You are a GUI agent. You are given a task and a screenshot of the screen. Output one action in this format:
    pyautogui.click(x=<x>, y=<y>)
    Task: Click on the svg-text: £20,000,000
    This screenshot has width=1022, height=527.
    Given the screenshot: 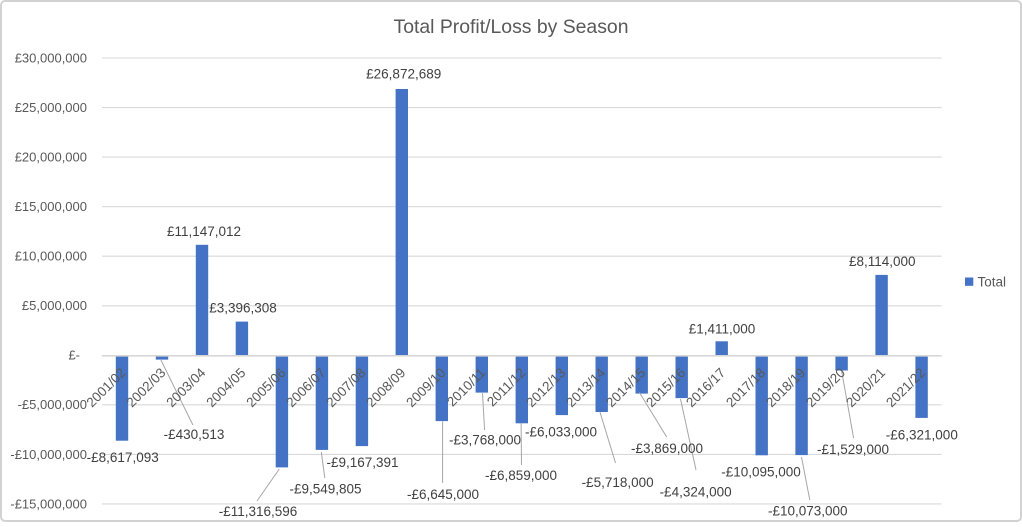 What is the action you would take?
    pyautogui.click(x=51, y=157)
    